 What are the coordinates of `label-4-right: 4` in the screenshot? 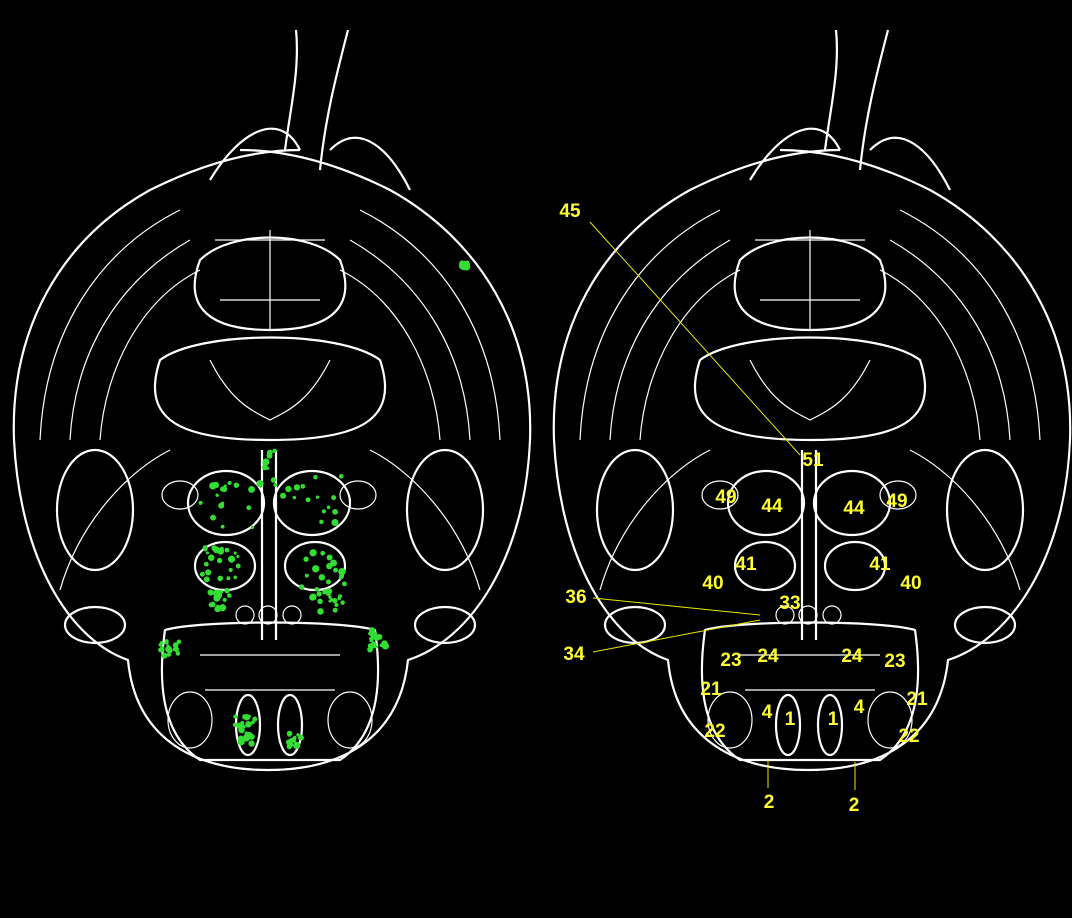 It's located at (859, 707).